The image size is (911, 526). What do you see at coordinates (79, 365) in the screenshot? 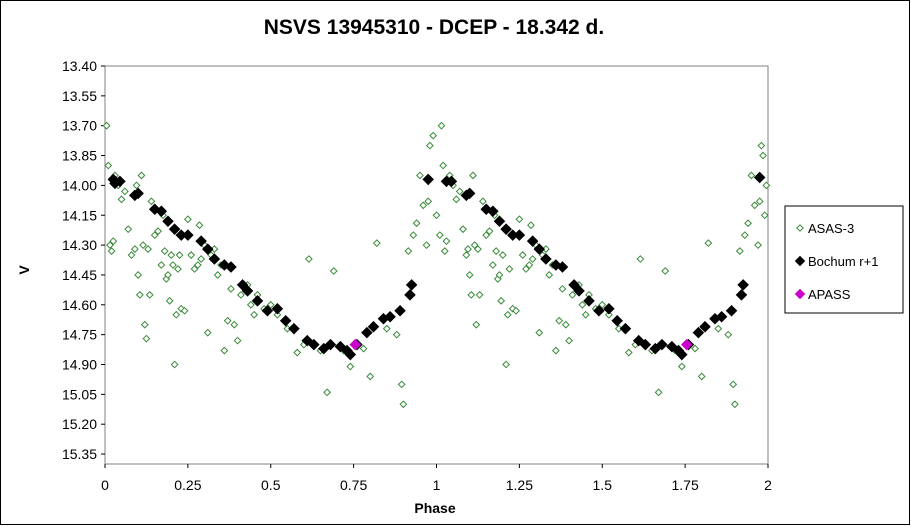
I see `y-tick-label: 14.90` at bounding box center [79, 365].